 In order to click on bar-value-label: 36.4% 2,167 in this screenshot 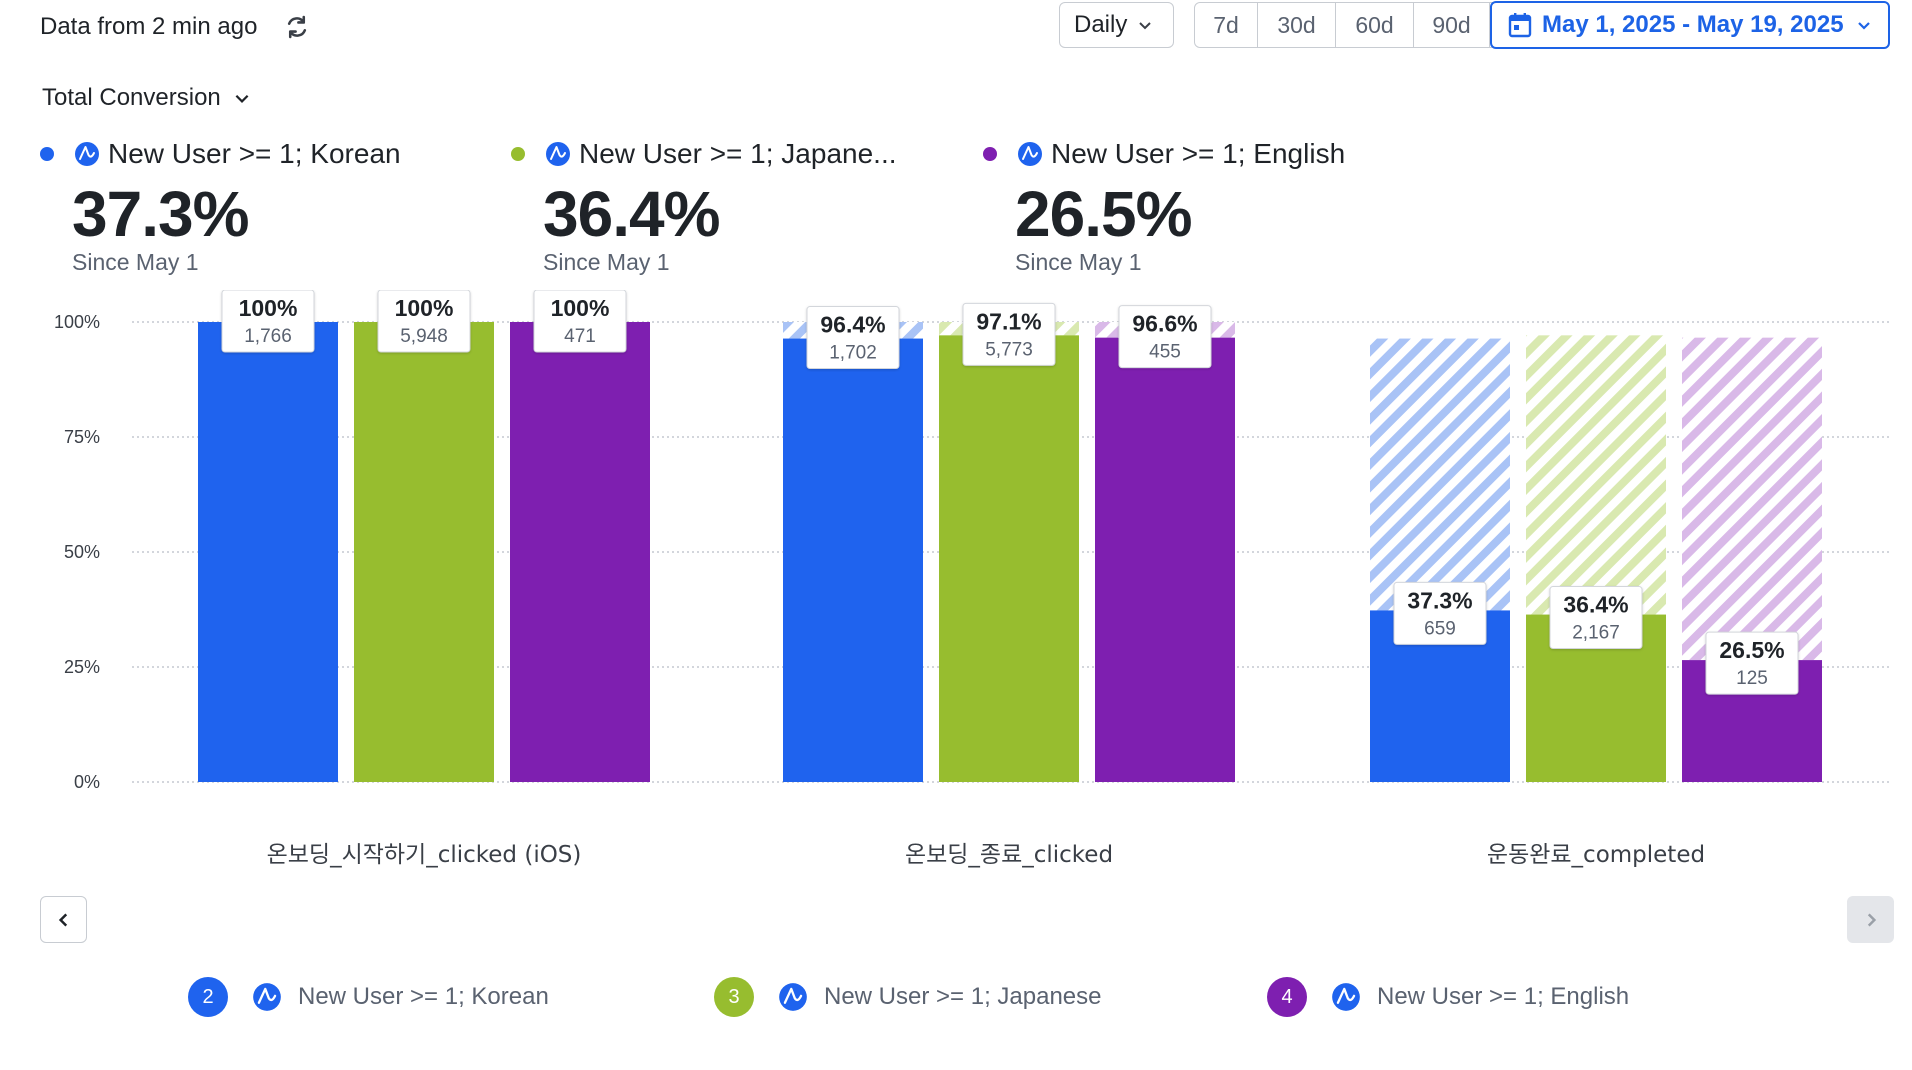, I will do `click(1596, 618)`.